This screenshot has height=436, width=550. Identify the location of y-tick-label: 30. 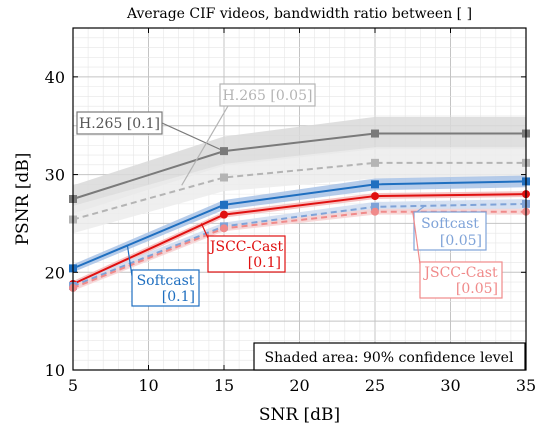
(55, 175).